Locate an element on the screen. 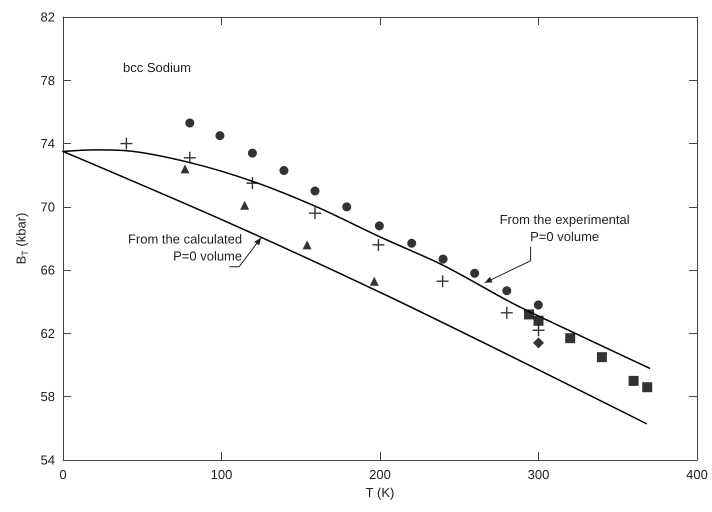  annotation: bcc Sodium is located at coordinates (157, 67).